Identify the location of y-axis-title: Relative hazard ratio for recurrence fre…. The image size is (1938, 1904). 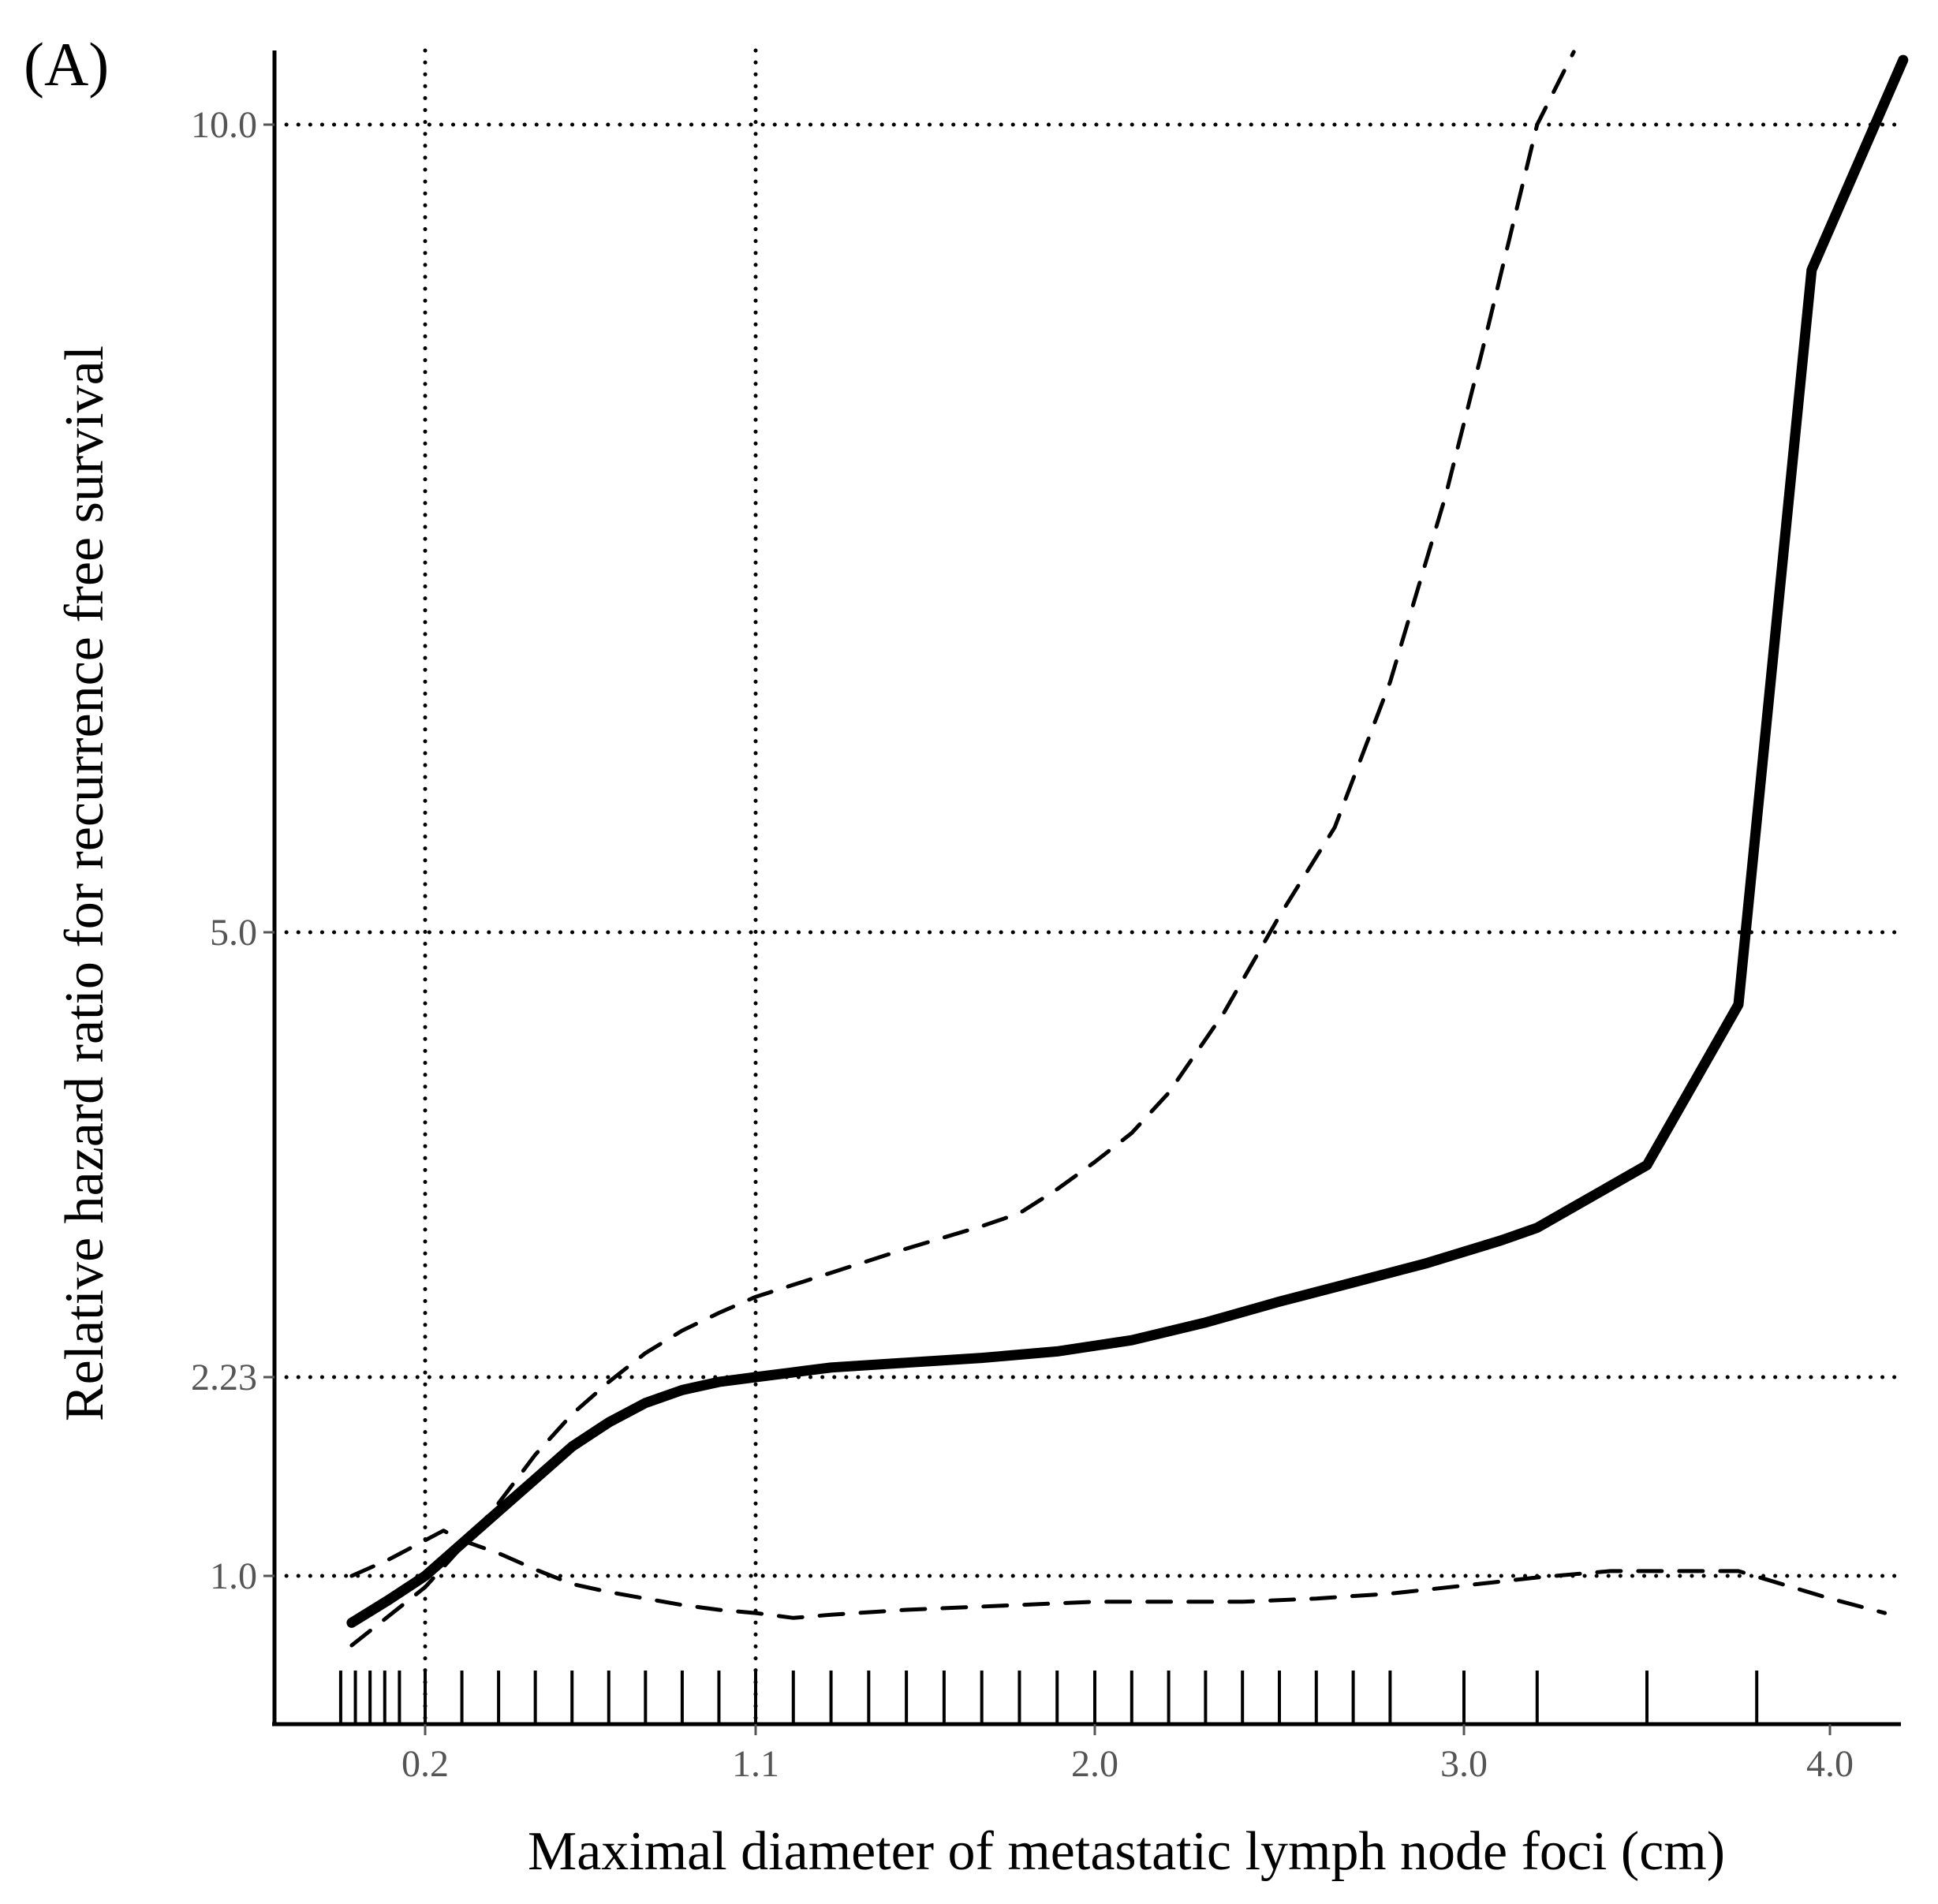
(84, 883).